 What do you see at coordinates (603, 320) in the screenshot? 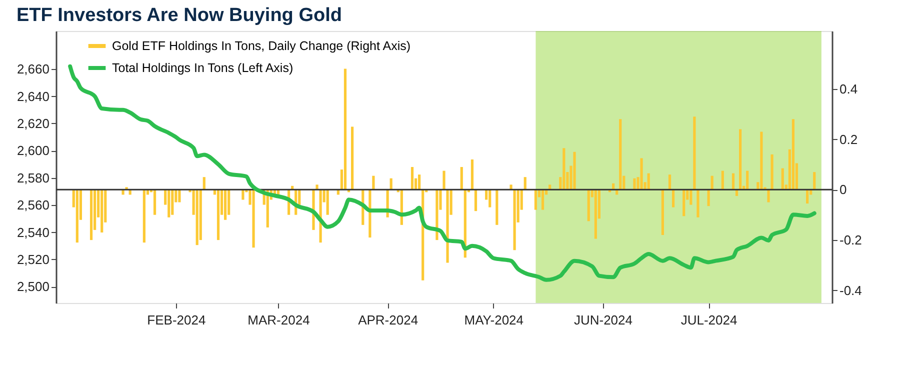
I see `x-tick-label: JUN-2024` at bounding box center [603, 320].